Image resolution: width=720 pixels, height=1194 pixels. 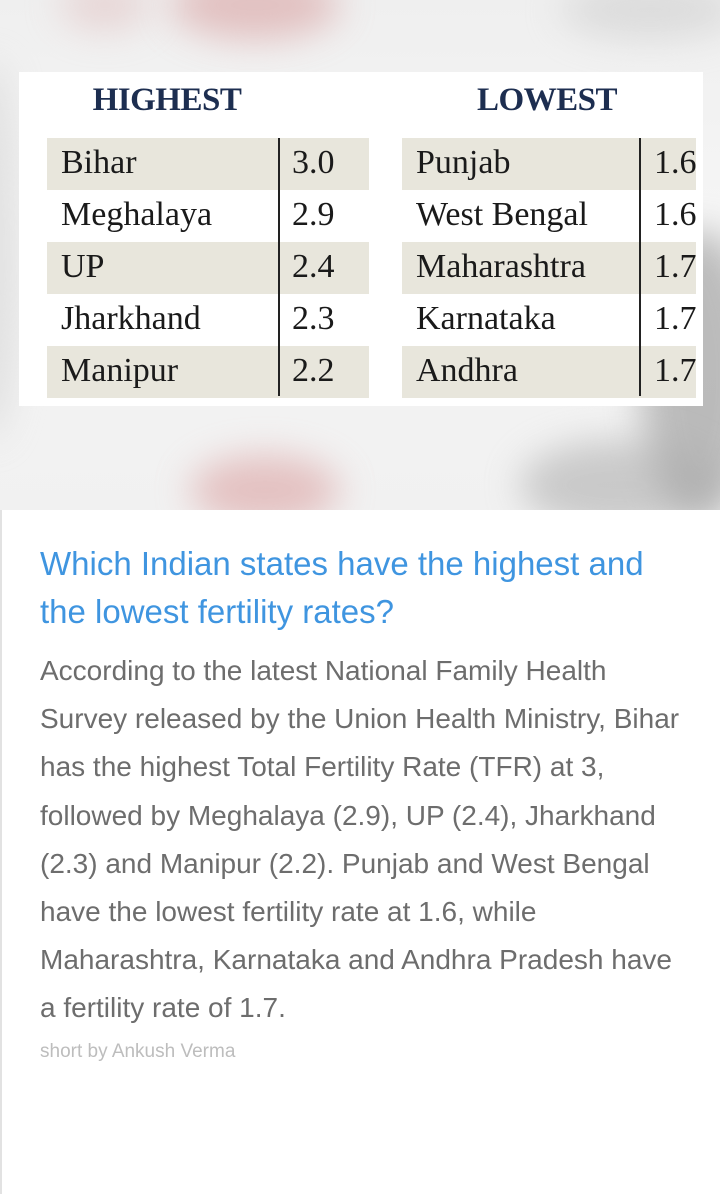 What do you see at coordinates (313, 318) in the screenshot?
I see `fertility-value: 2.3` at bounding box center [313, 318].